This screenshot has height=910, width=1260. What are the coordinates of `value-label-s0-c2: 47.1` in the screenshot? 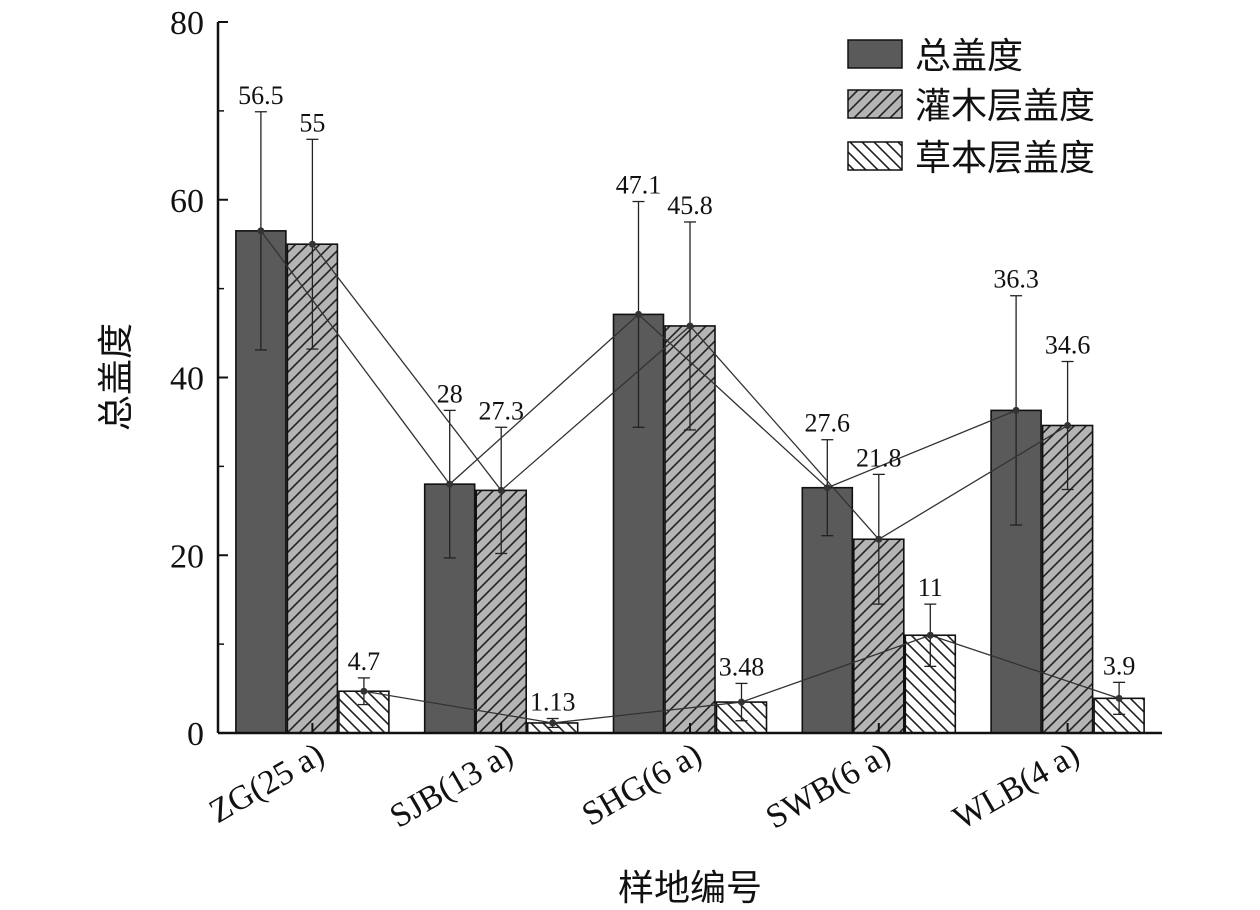 It's located at (639, 185).